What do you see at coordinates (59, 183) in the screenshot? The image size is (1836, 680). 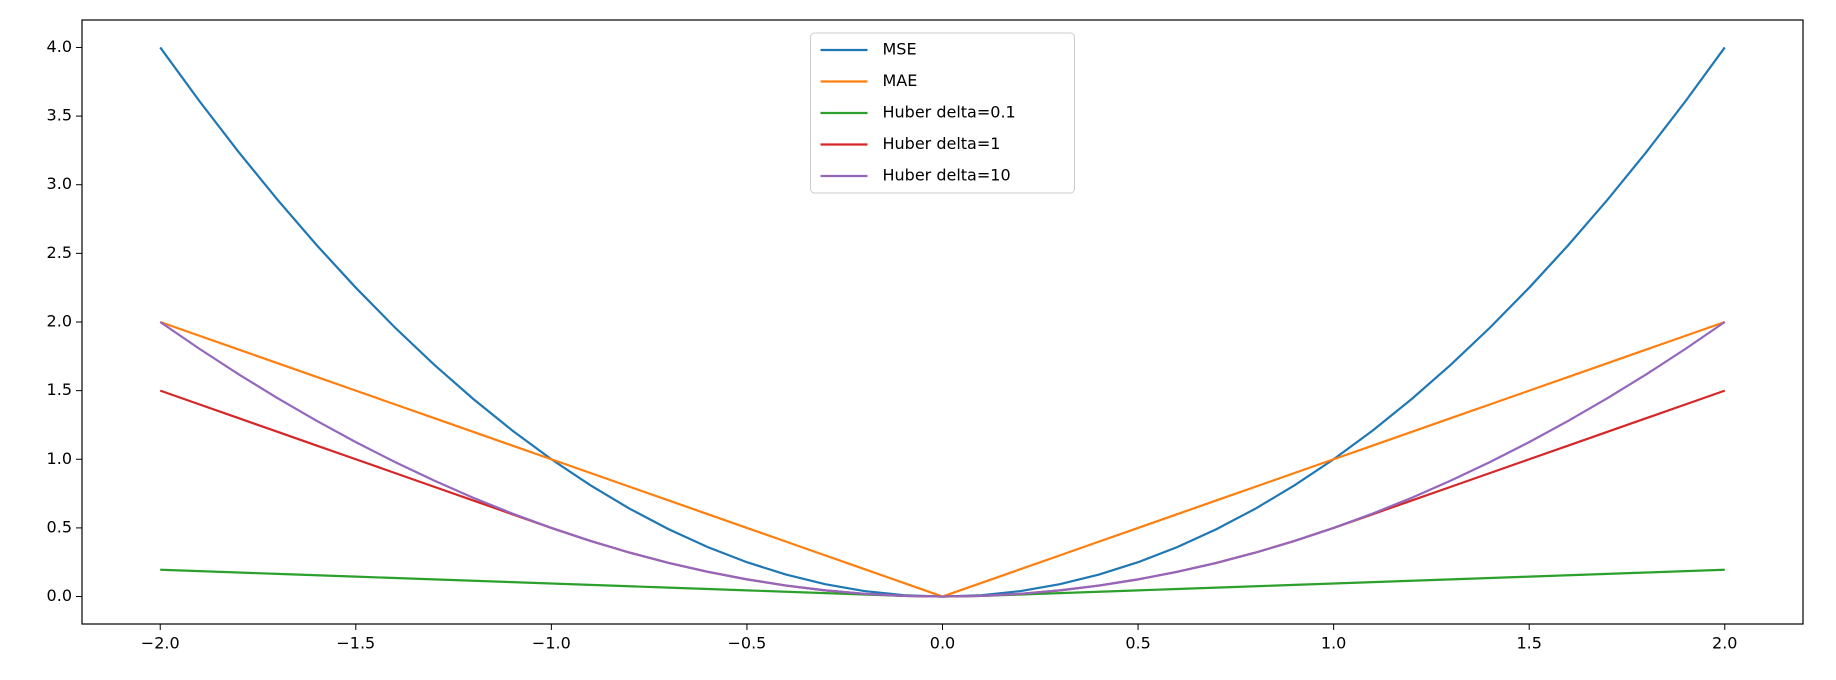 I see `y-tick-label: 3.0` at bounding box center [59, 183].